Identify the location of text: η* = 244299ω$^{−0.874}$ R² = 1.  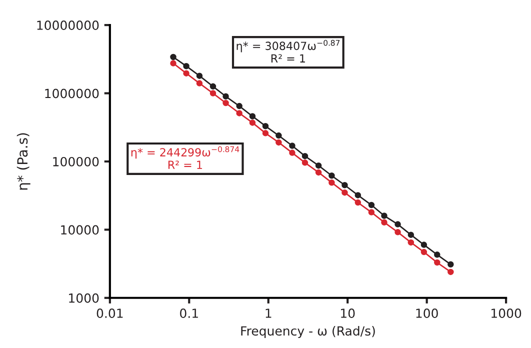
(185, 157).